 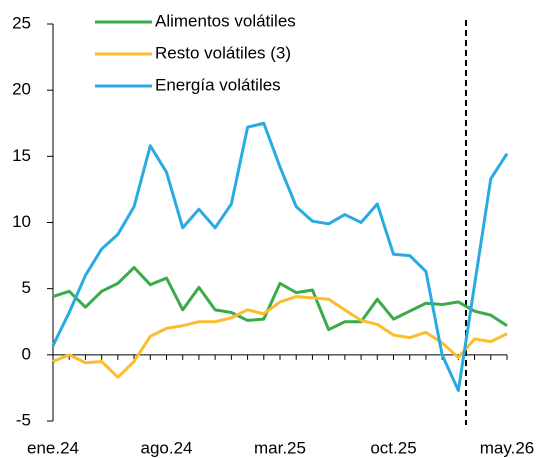 What do you see at coordinates (21, 22) in the screenshot?
I see `y-tick-label: 25` at bounding box center [21, 22].